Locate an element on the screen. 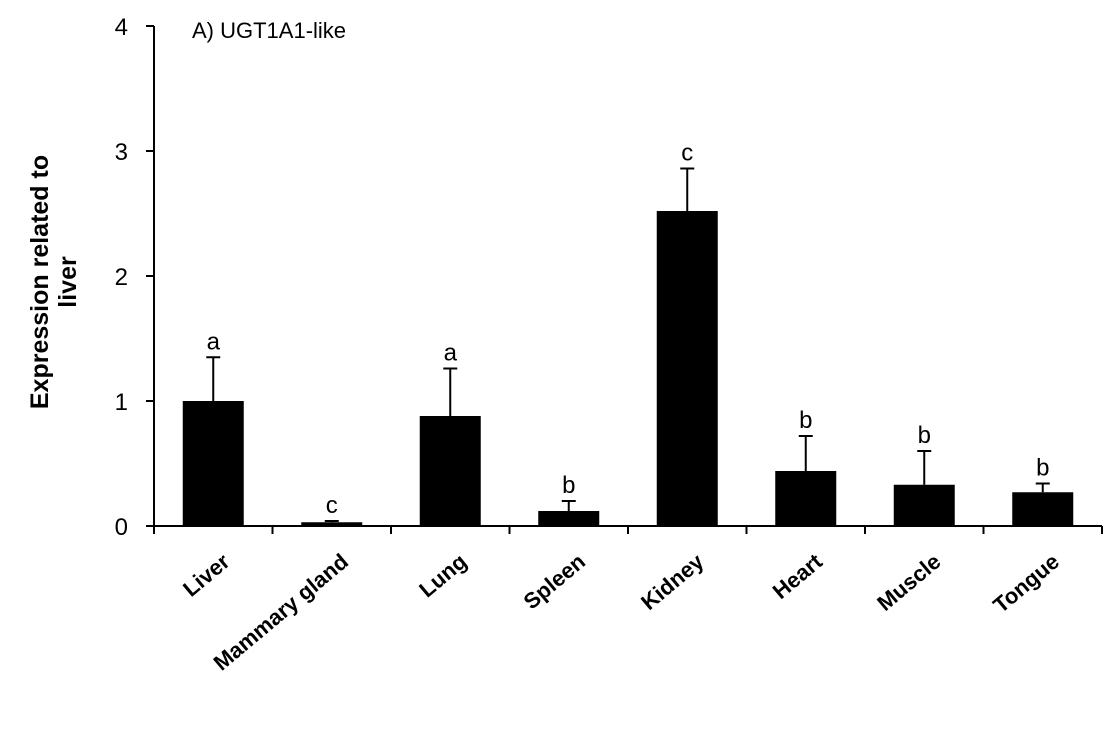 The width and height of the screenshot is (1107, 735). y-axis-label-line-2: liver is located at coordinates (68, 282).